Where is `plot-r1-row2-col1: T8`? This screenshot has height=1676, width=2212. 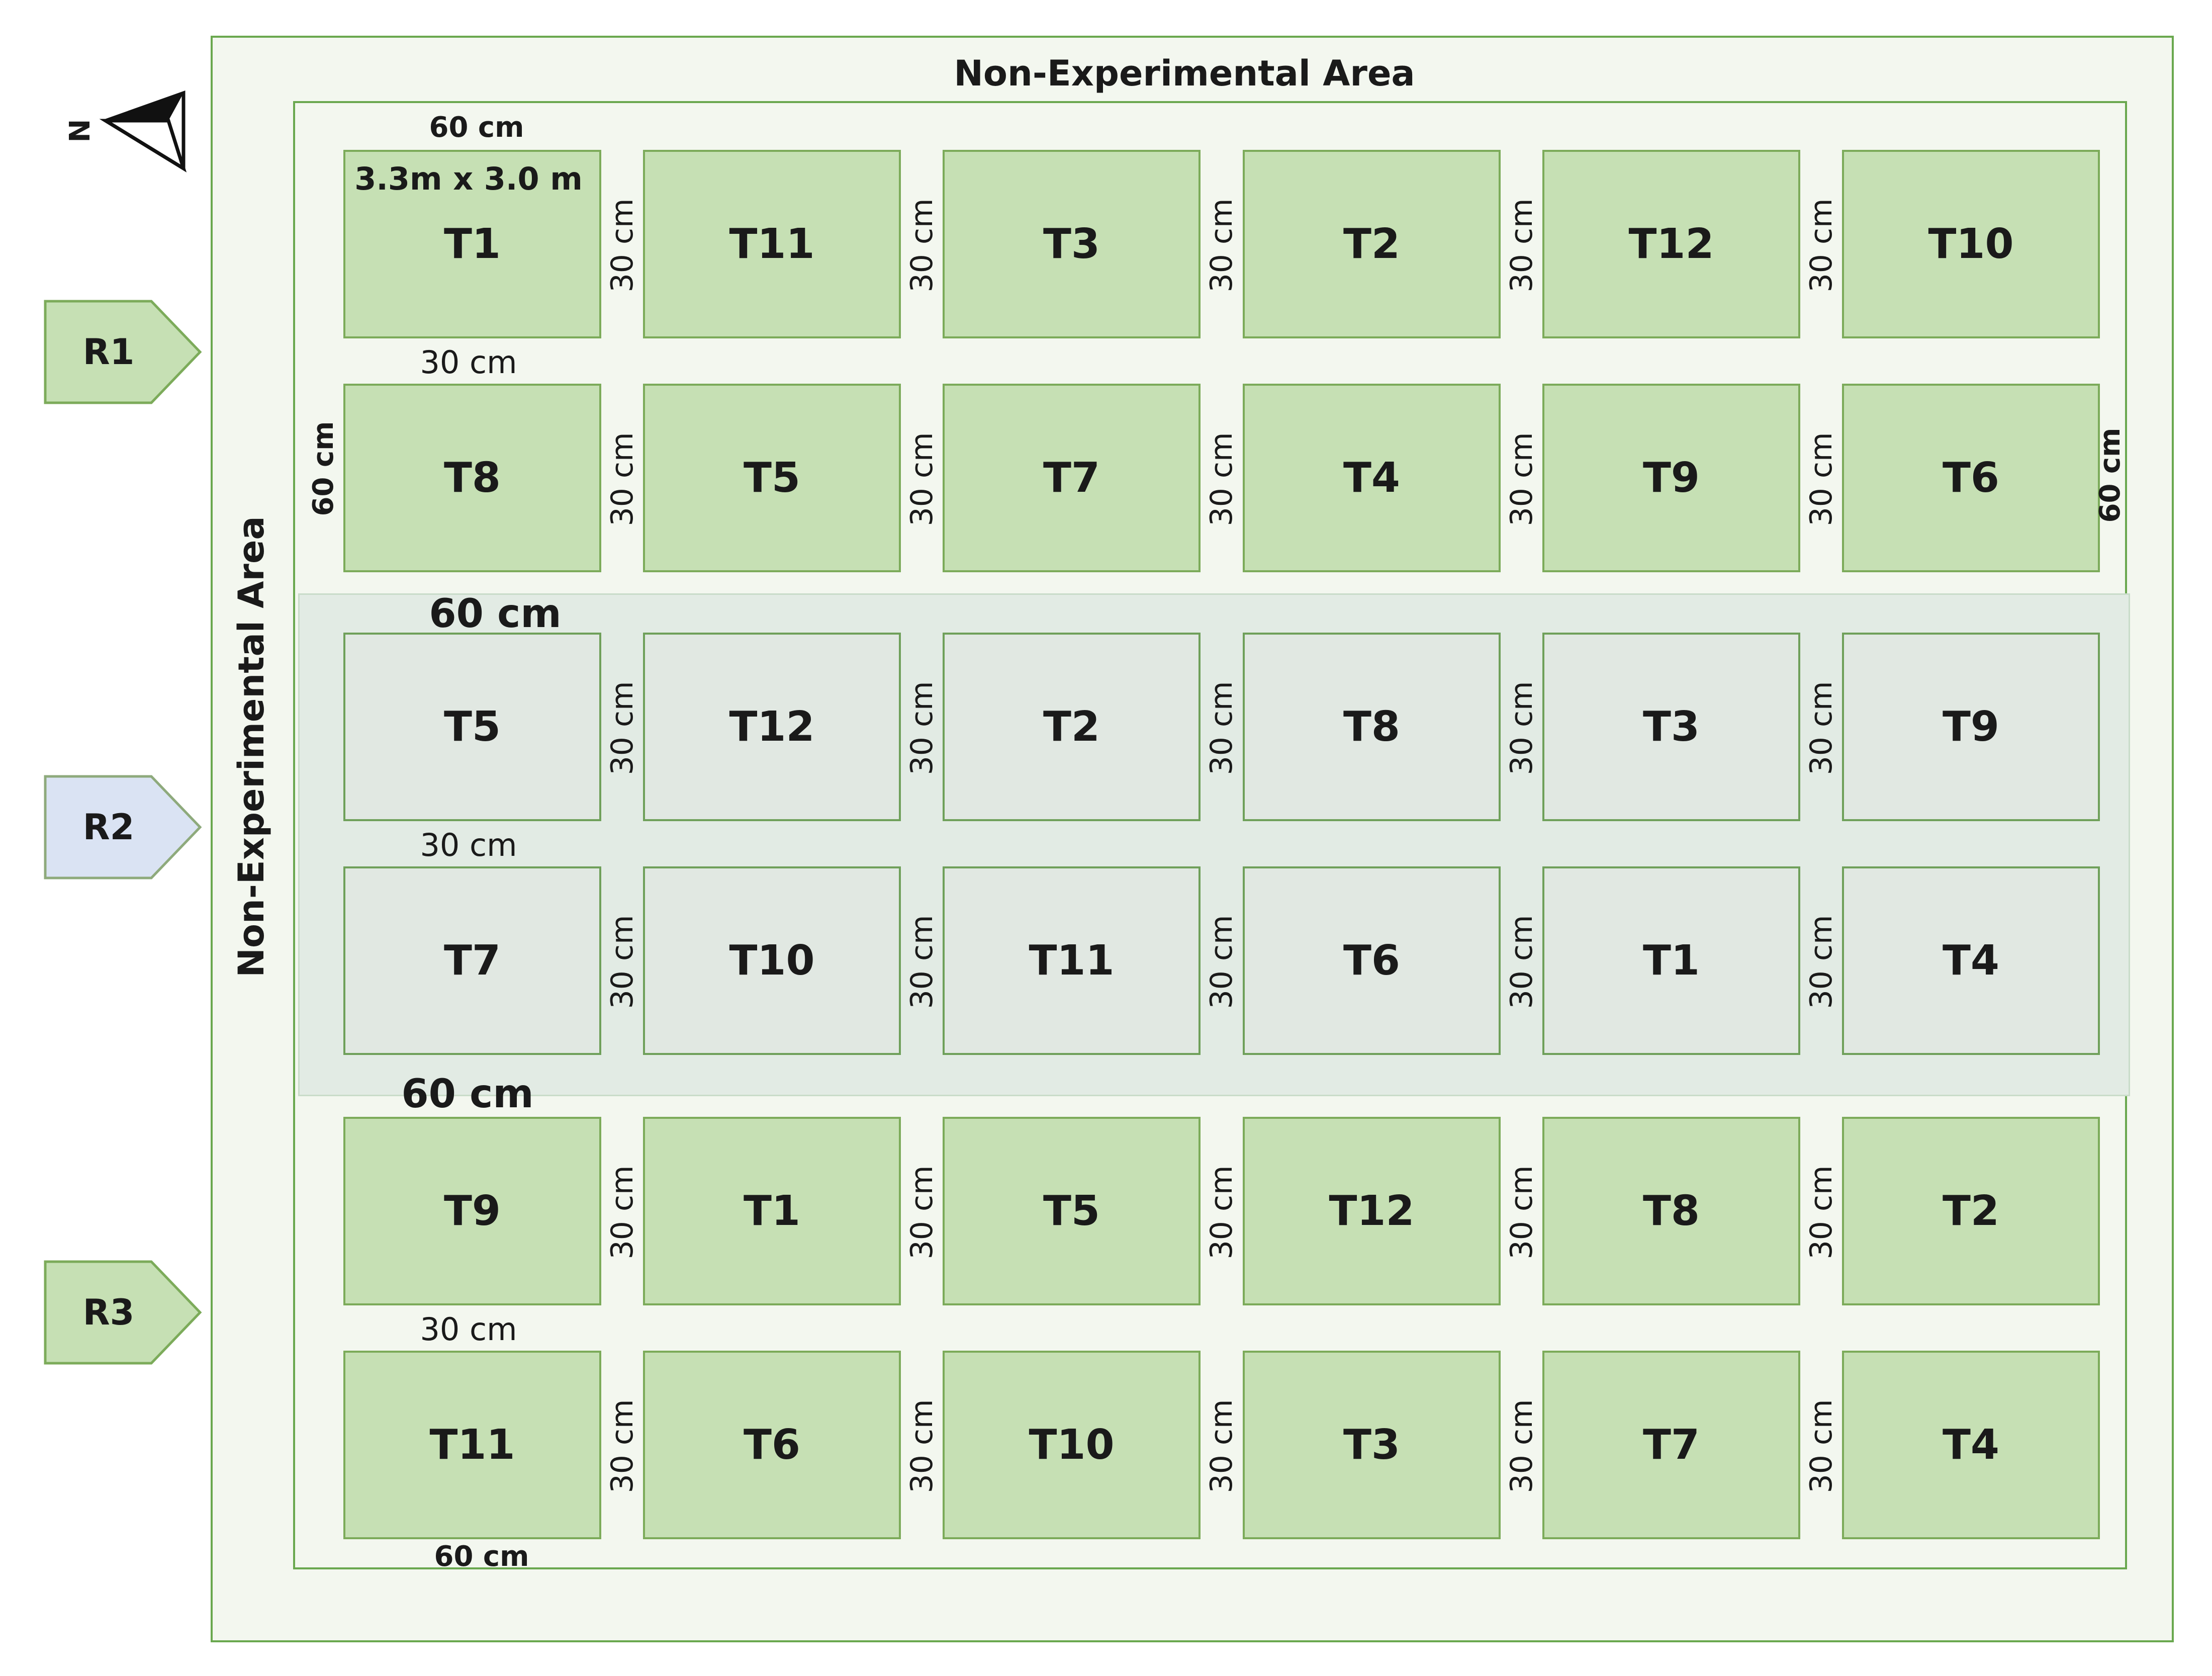 plot-r1-row2-col1: T8 is located at coordinates (472, 478).